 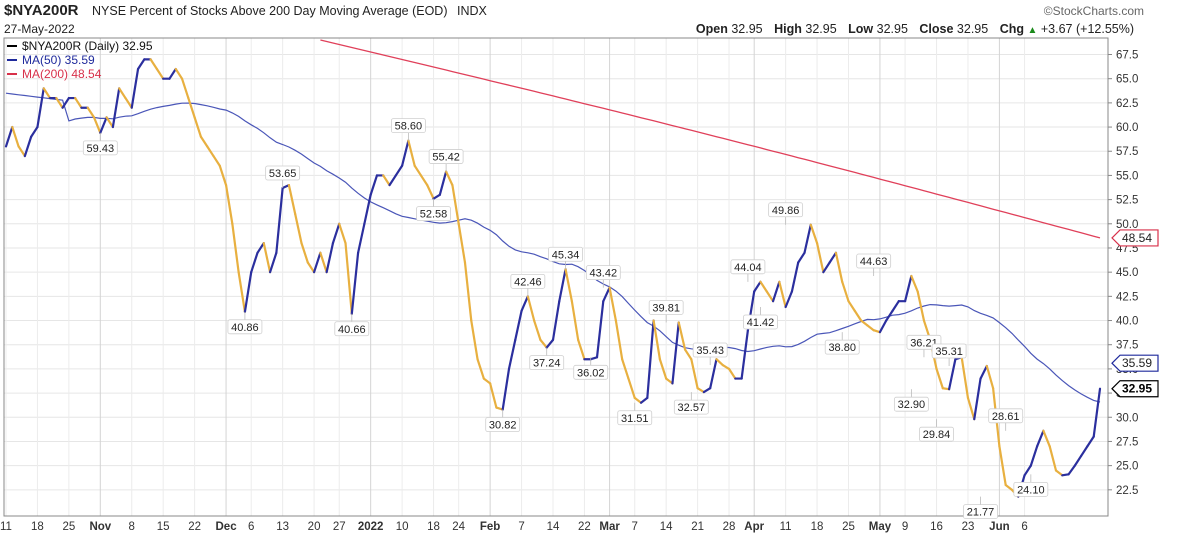 What do you see at coordinates (41, 10) in the screenshot?
I see `symbol: $NYA200R` at bounding box center [41, 10].